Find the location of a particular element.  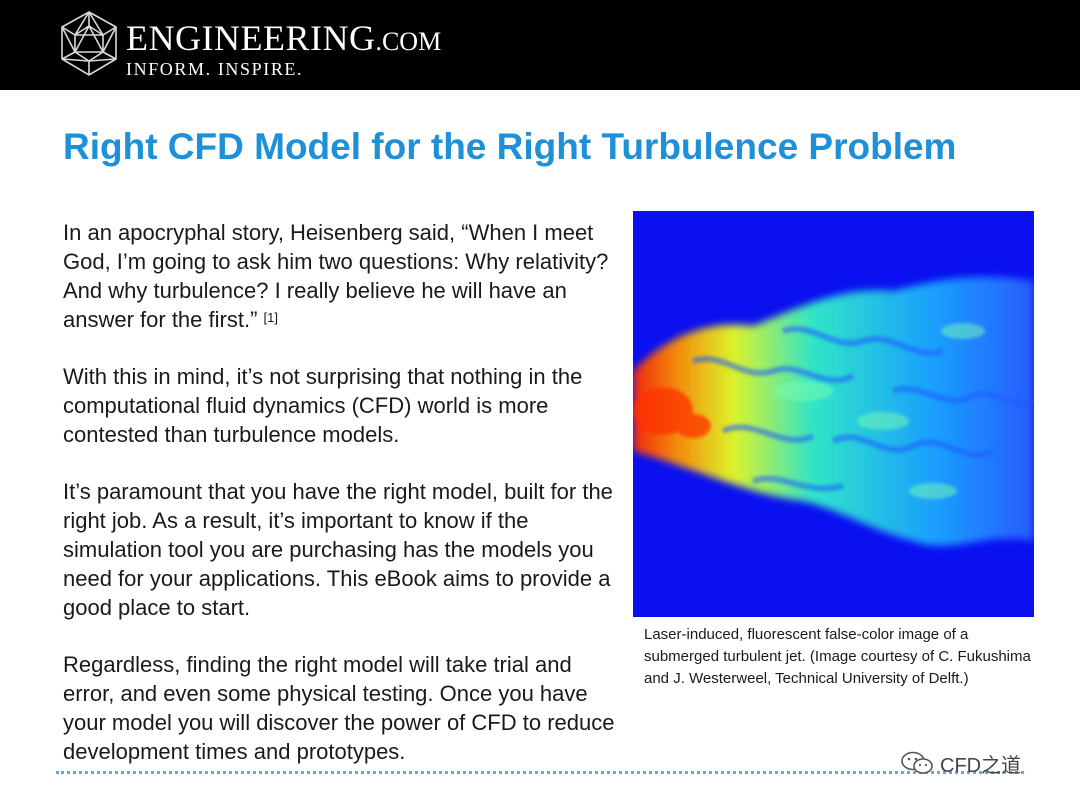

brand-name: ENGINEERING.COM is located at coordinates (284, 38).